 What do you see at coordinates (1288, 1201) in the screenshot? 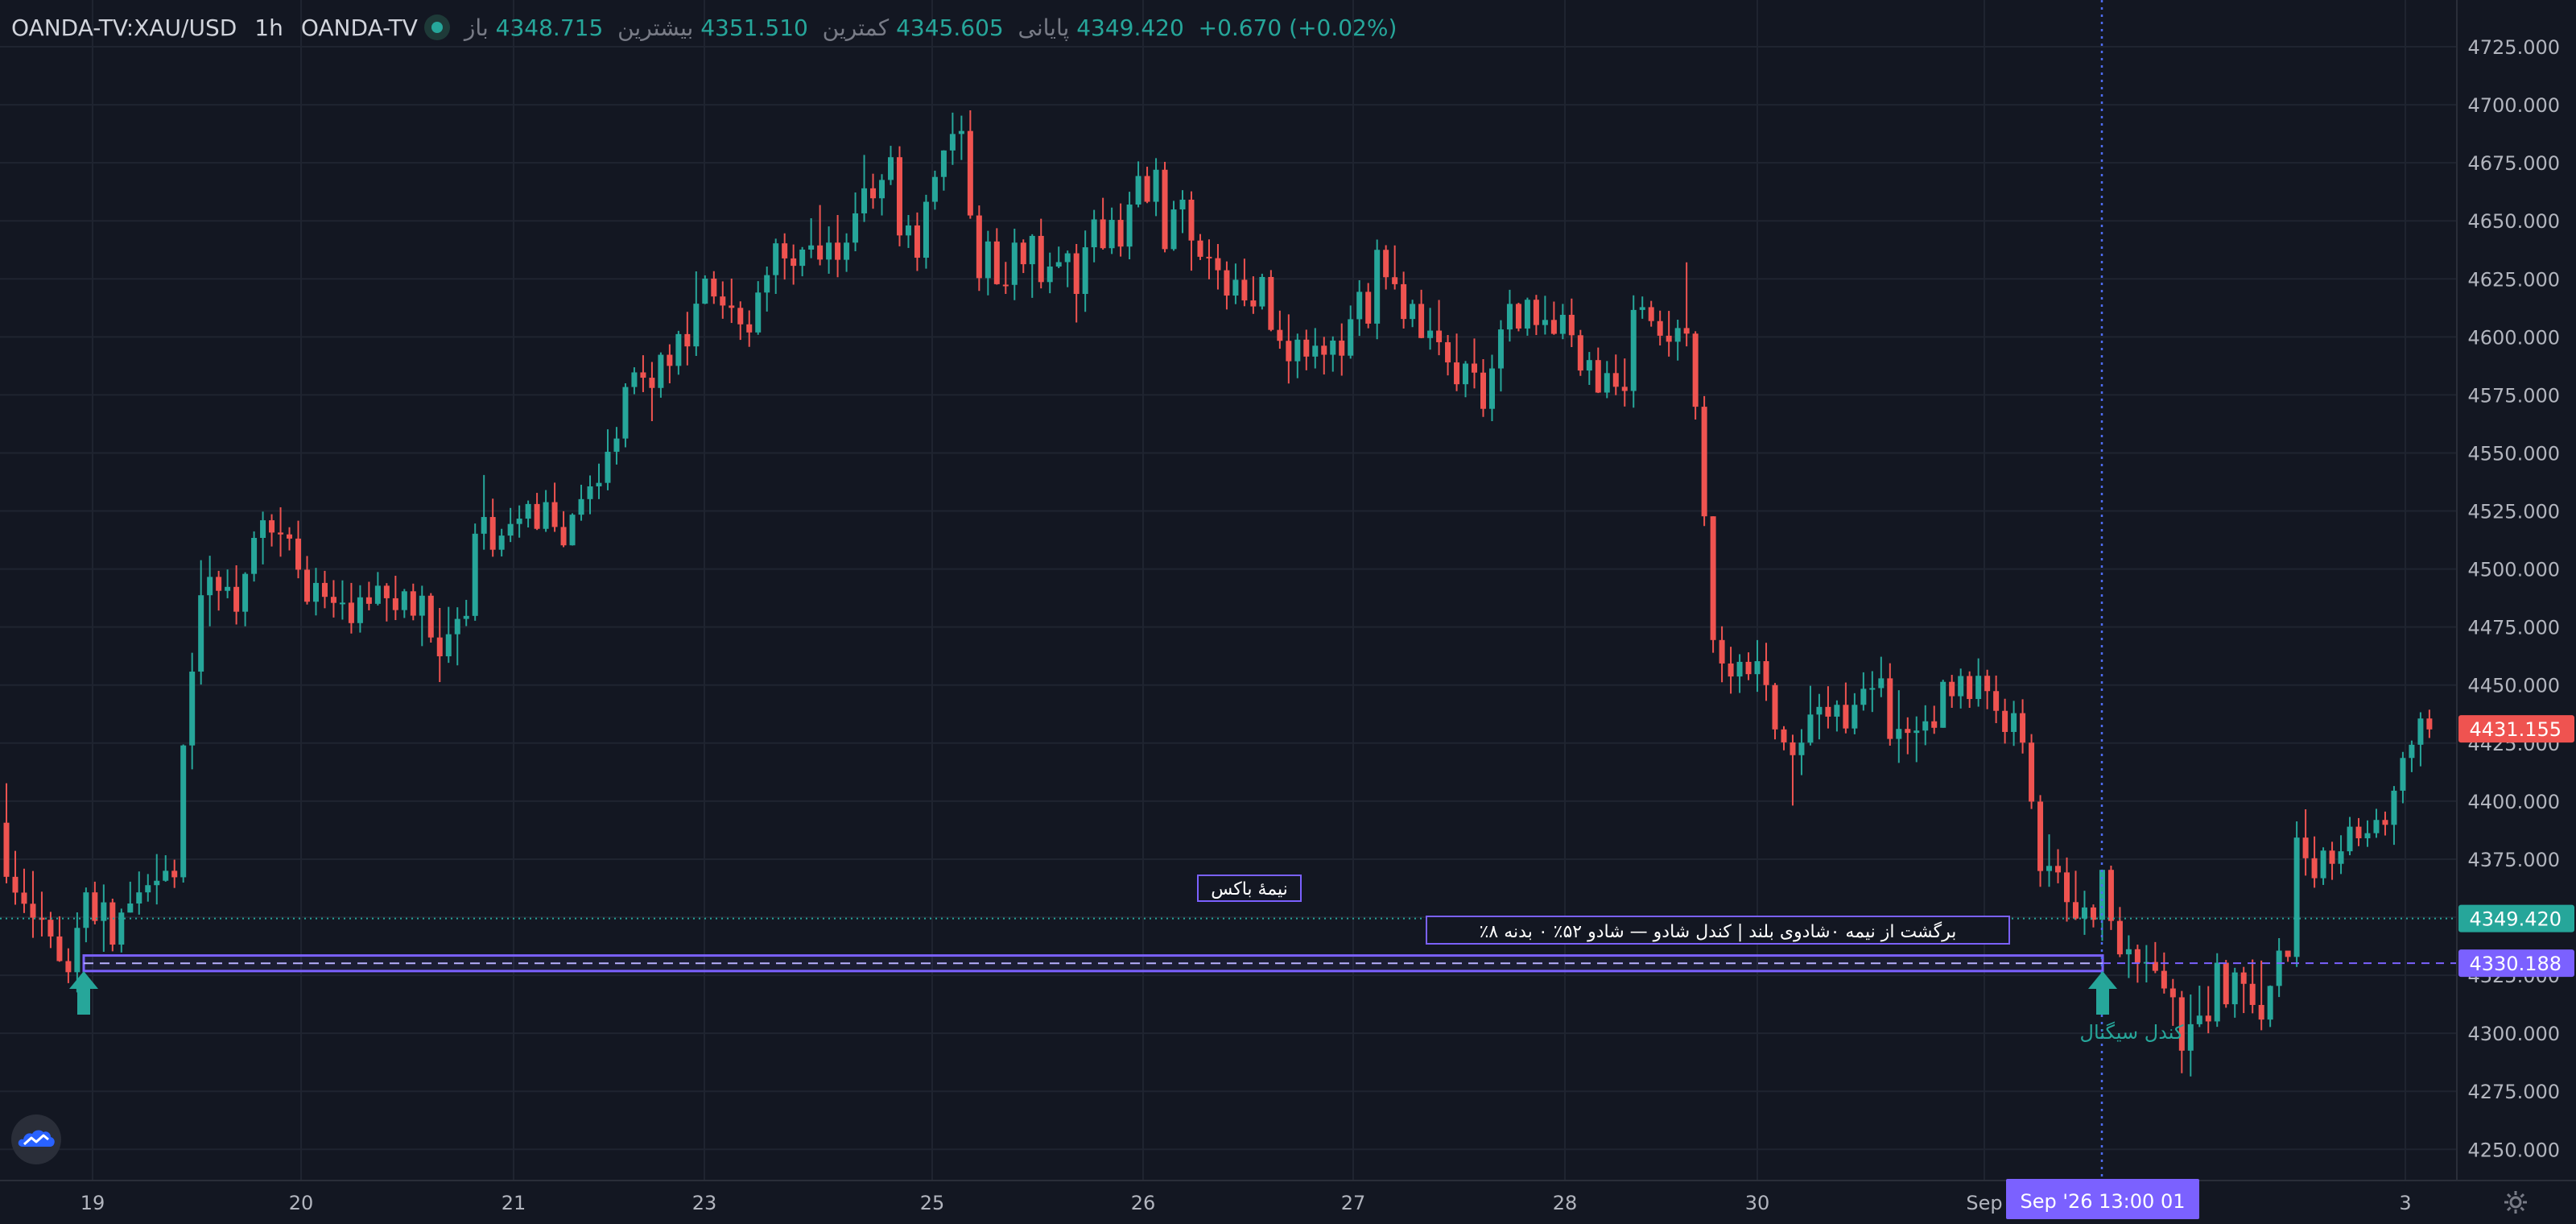
I see `time-axis: 19 20 21 23 25 26 27 28 30 Sep 3 Sep '26 13:00 01` at bounding box center [1288, 1201].